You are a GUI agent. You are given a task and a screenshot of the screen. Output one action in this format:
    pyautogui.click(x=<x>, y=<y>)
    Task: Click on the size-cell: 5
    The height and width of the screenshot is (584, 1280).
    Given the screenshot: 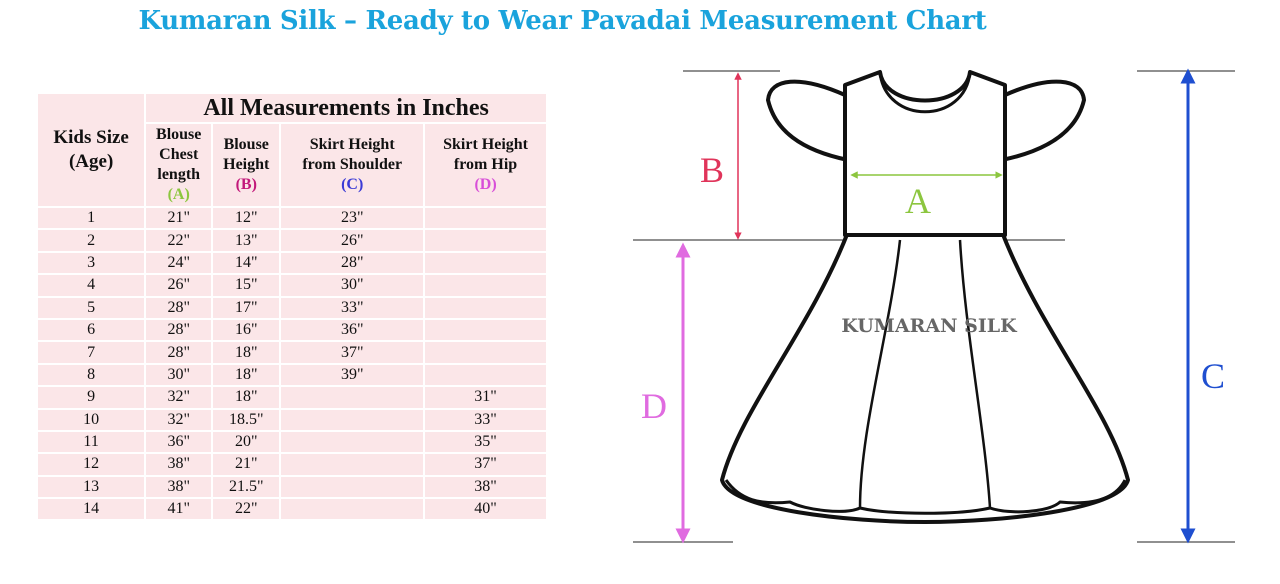 What is the action you would take?
    pyautogui.click(x=91, y=307)
    